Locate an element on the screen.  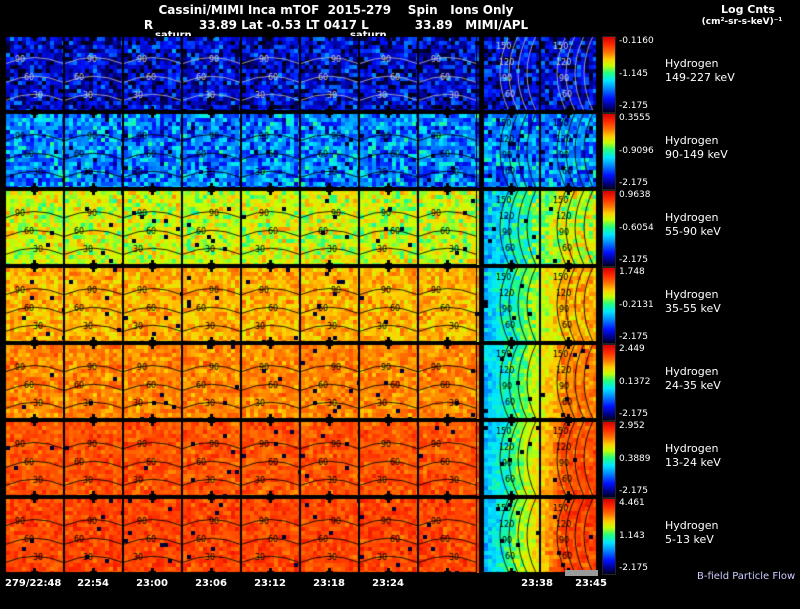
colorbar-max-label: 2.952 is located at coordinates (632, 426).